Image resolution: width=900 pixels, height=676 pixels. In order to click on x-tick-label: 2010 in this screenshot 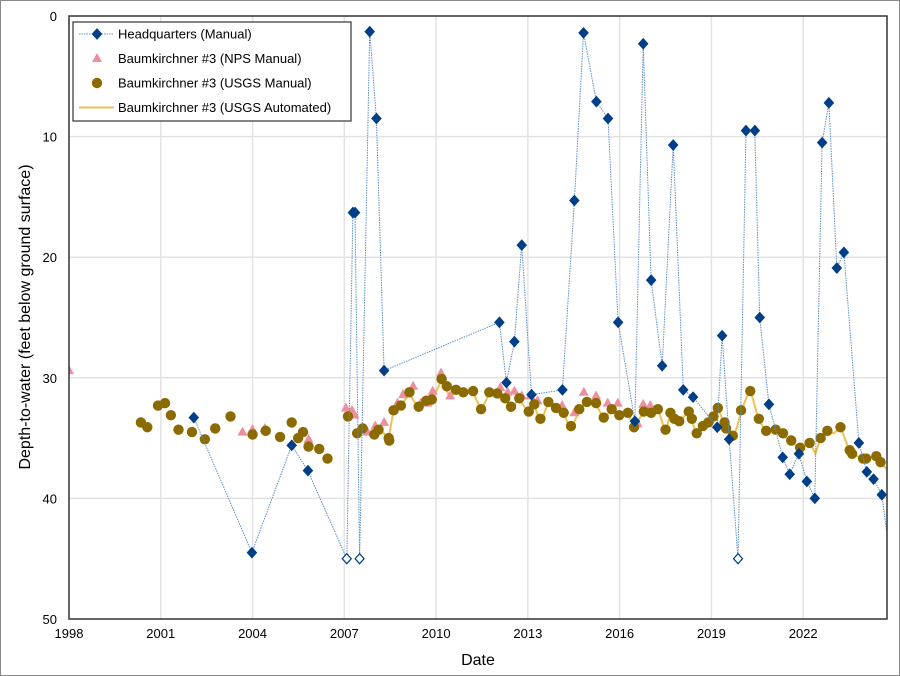, I will do `click(436, 633)`.